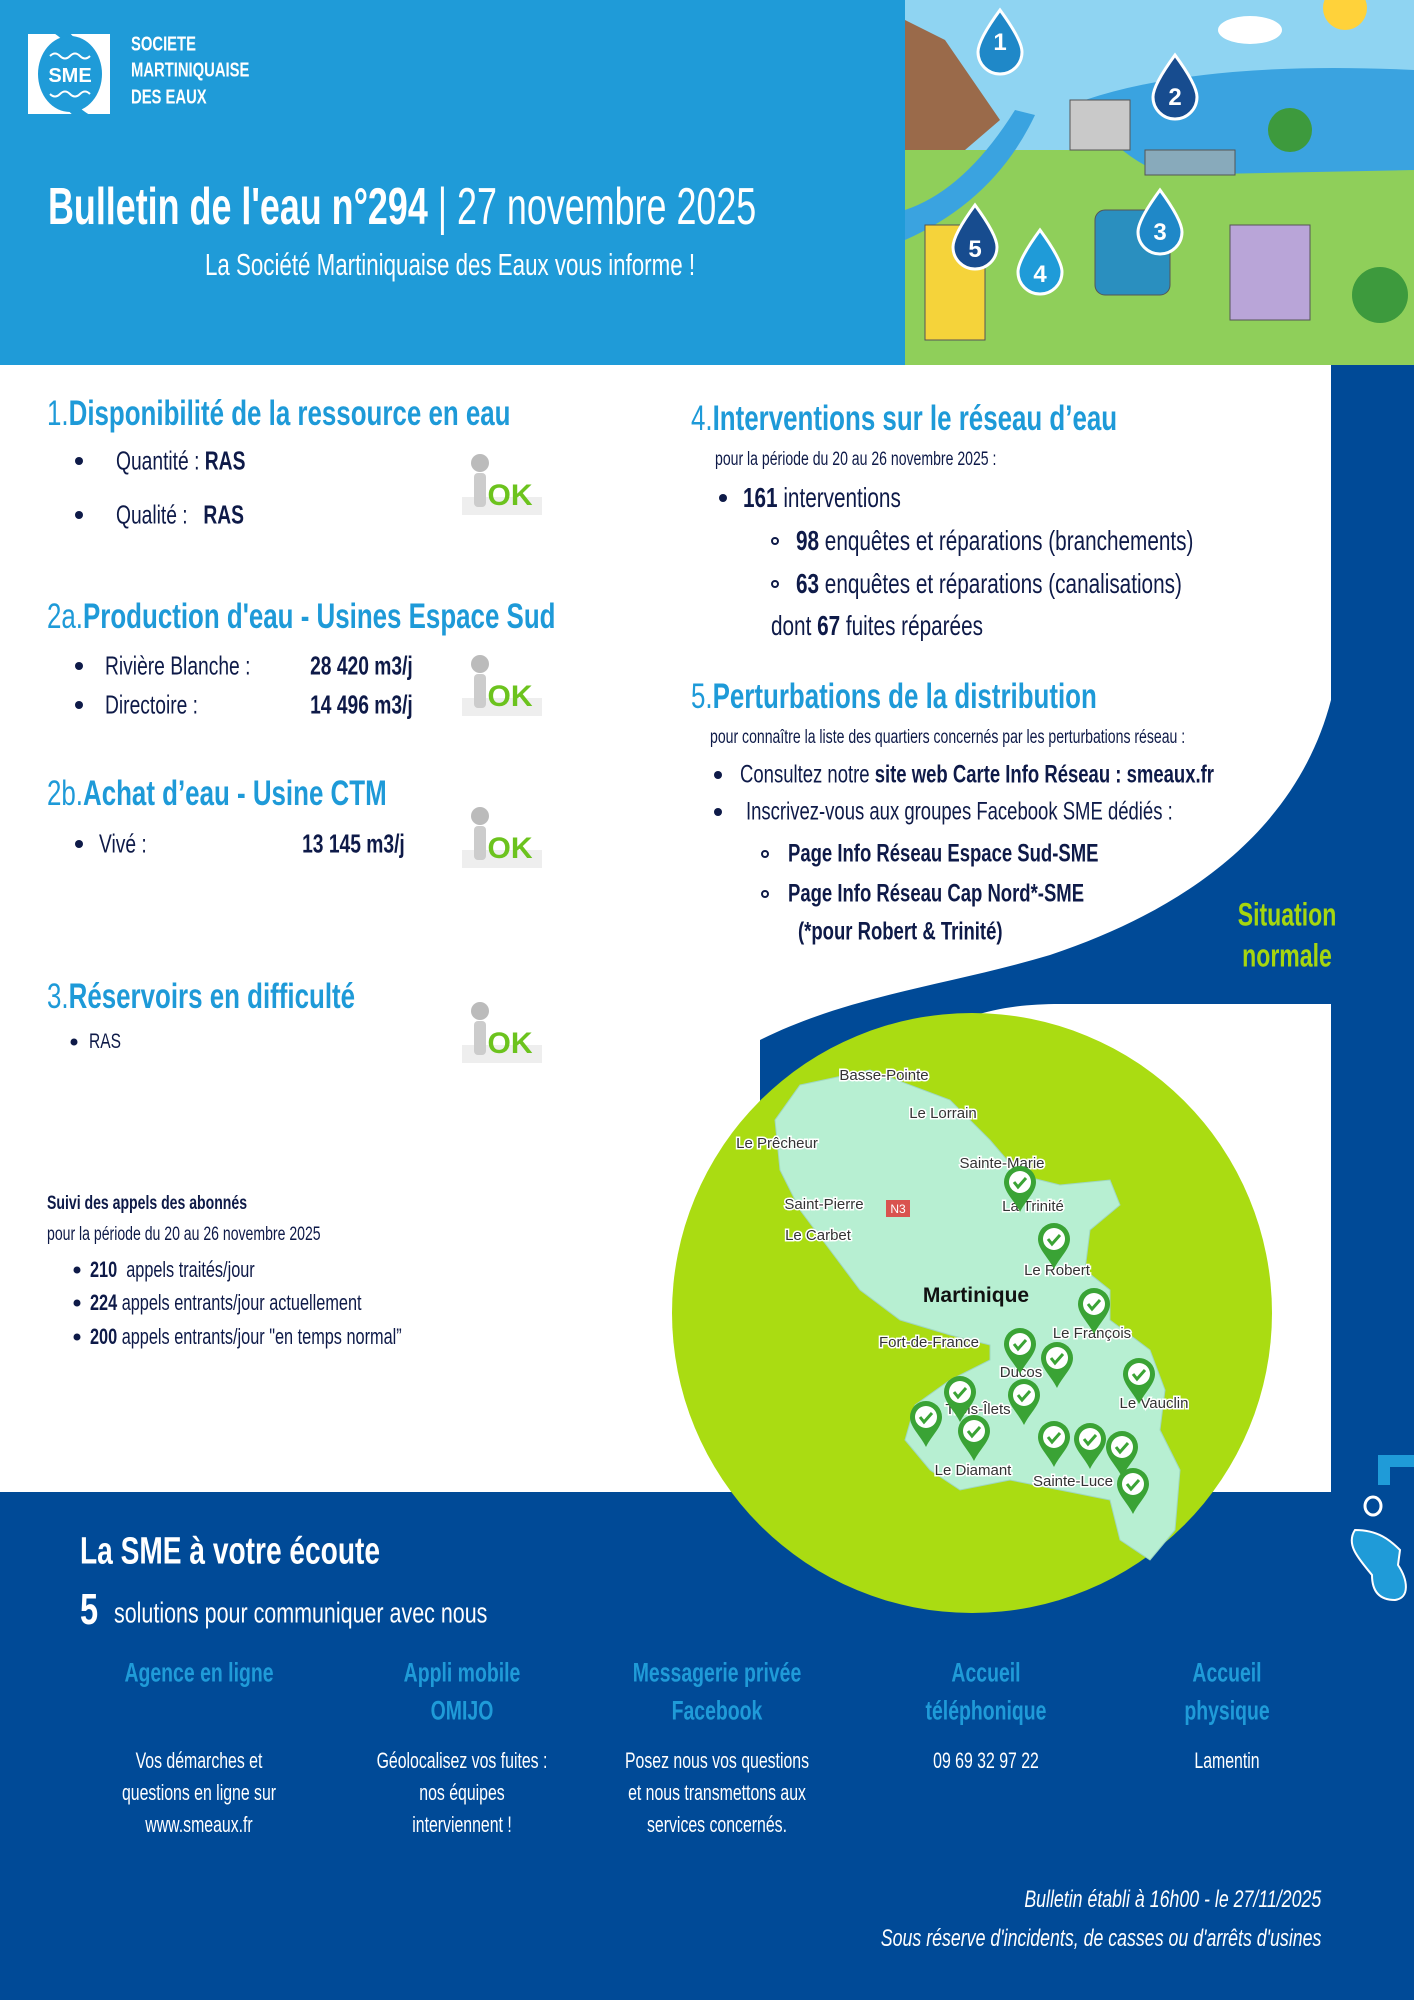 The image size is (1414, 2000). I want to click on sme-logo: SME, so click(69, 74).